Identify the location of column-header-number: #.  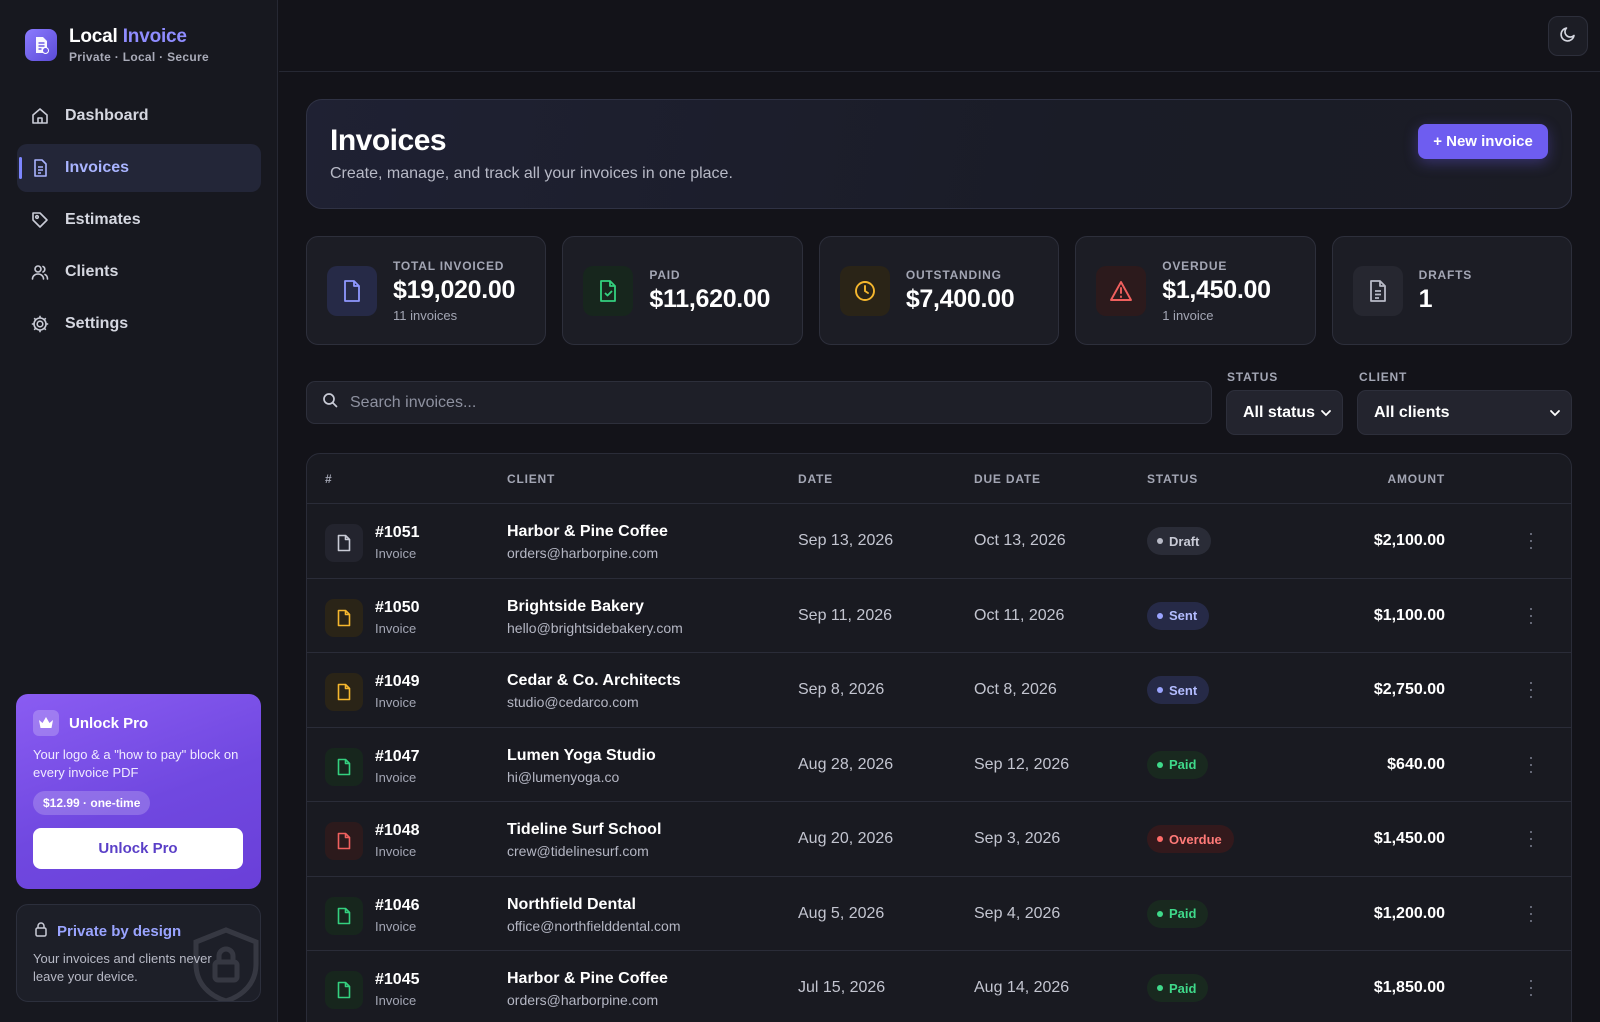
(329, 478).